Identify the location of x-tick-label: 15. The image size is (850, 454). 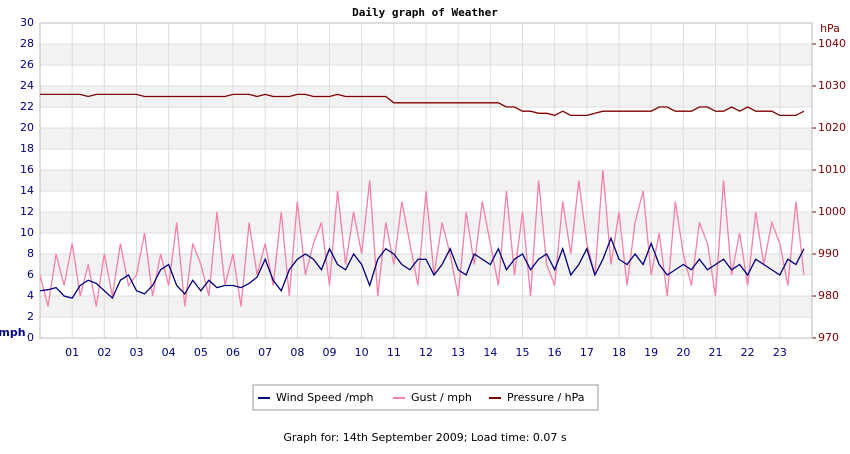
(523, 352).